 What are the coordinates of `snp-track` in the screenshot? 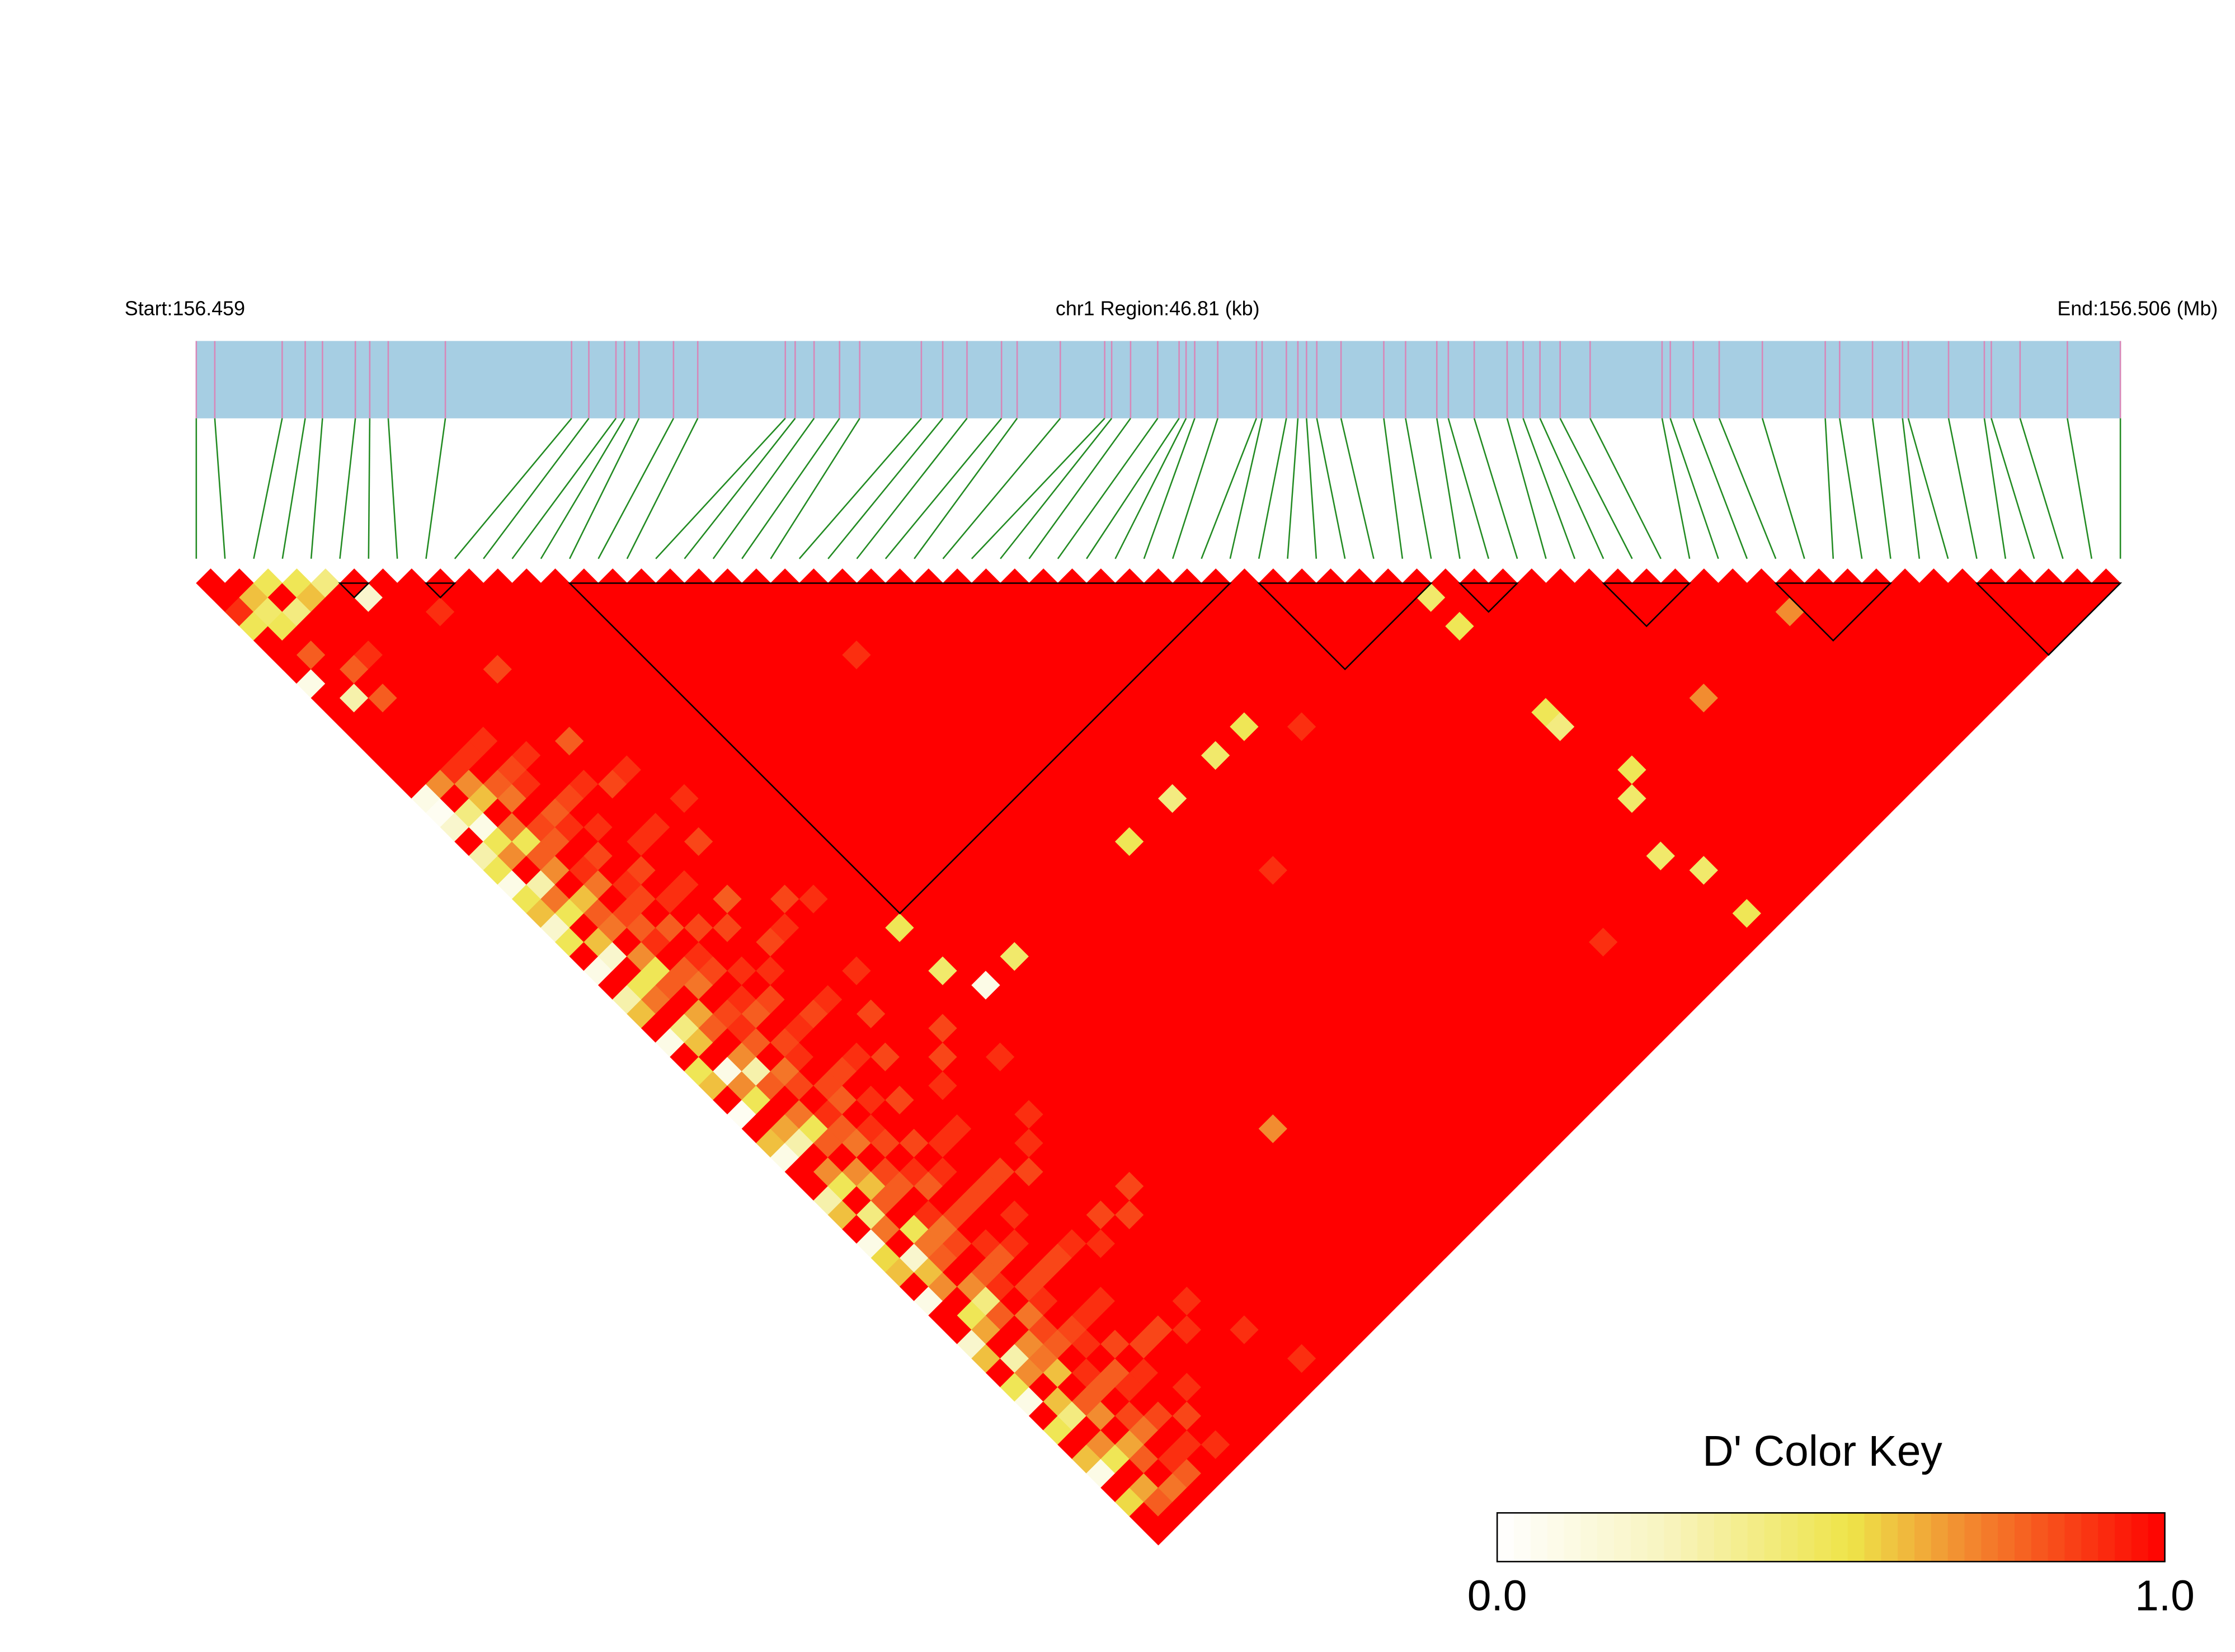 It's located at (1158, 450).